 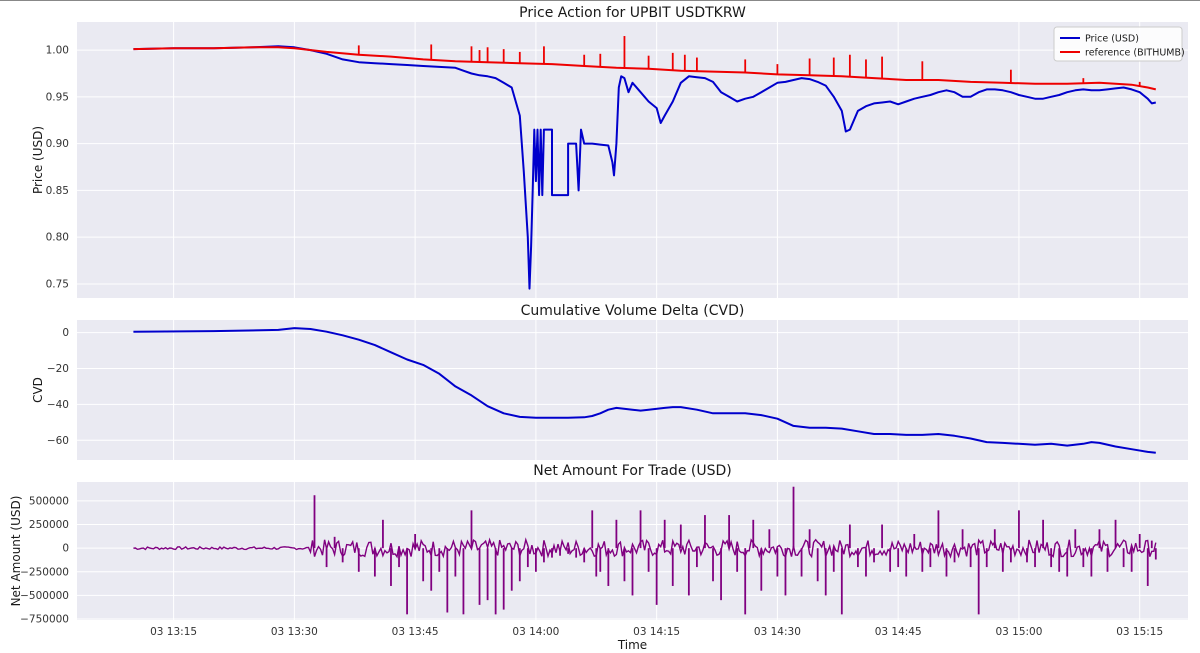 What do you see at coordinates (57, 97) in the screenshot?
I see `y-tick-label-1-4: 0.95` at bounding box center [57, 97].